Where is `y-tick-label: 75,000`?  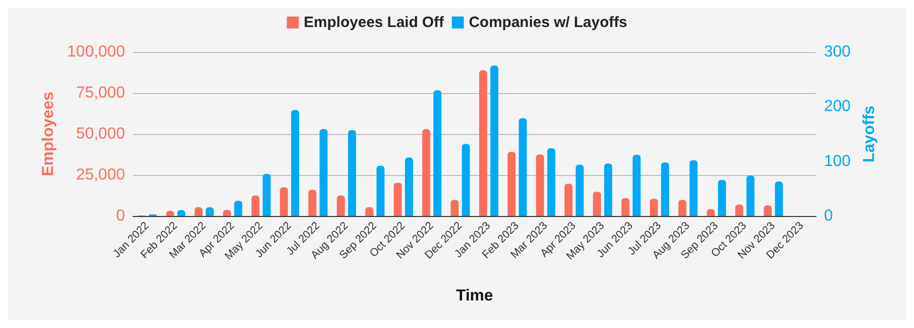 y-tick-label: 75,000 is located at coordinates (101, 93).